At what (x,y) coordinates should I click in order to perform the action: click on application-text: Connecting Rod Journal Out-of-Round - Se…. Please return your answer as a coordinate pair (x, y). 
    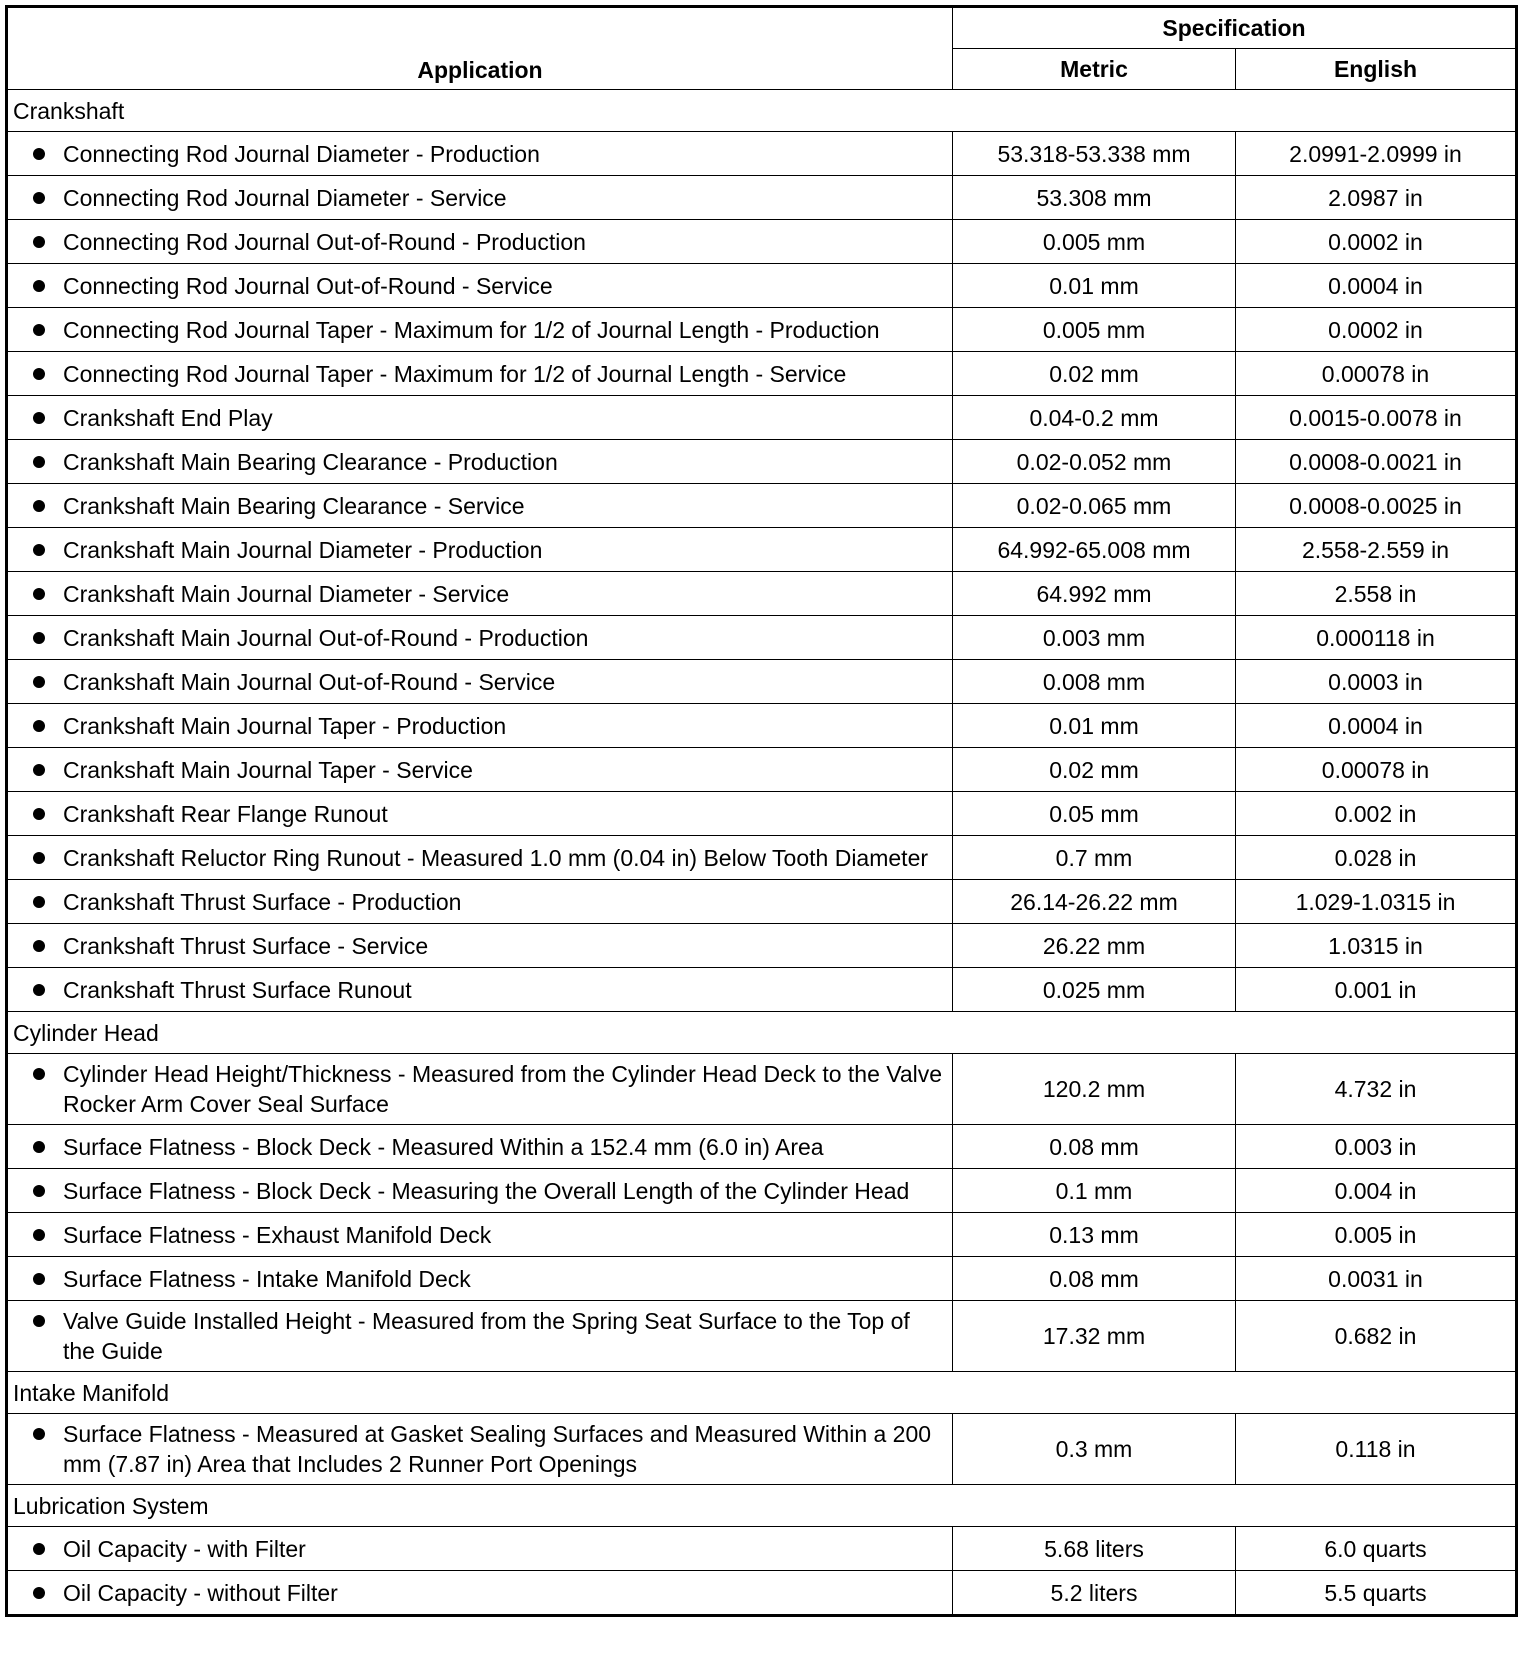
    Looking at the image, I should click on (308, 285).